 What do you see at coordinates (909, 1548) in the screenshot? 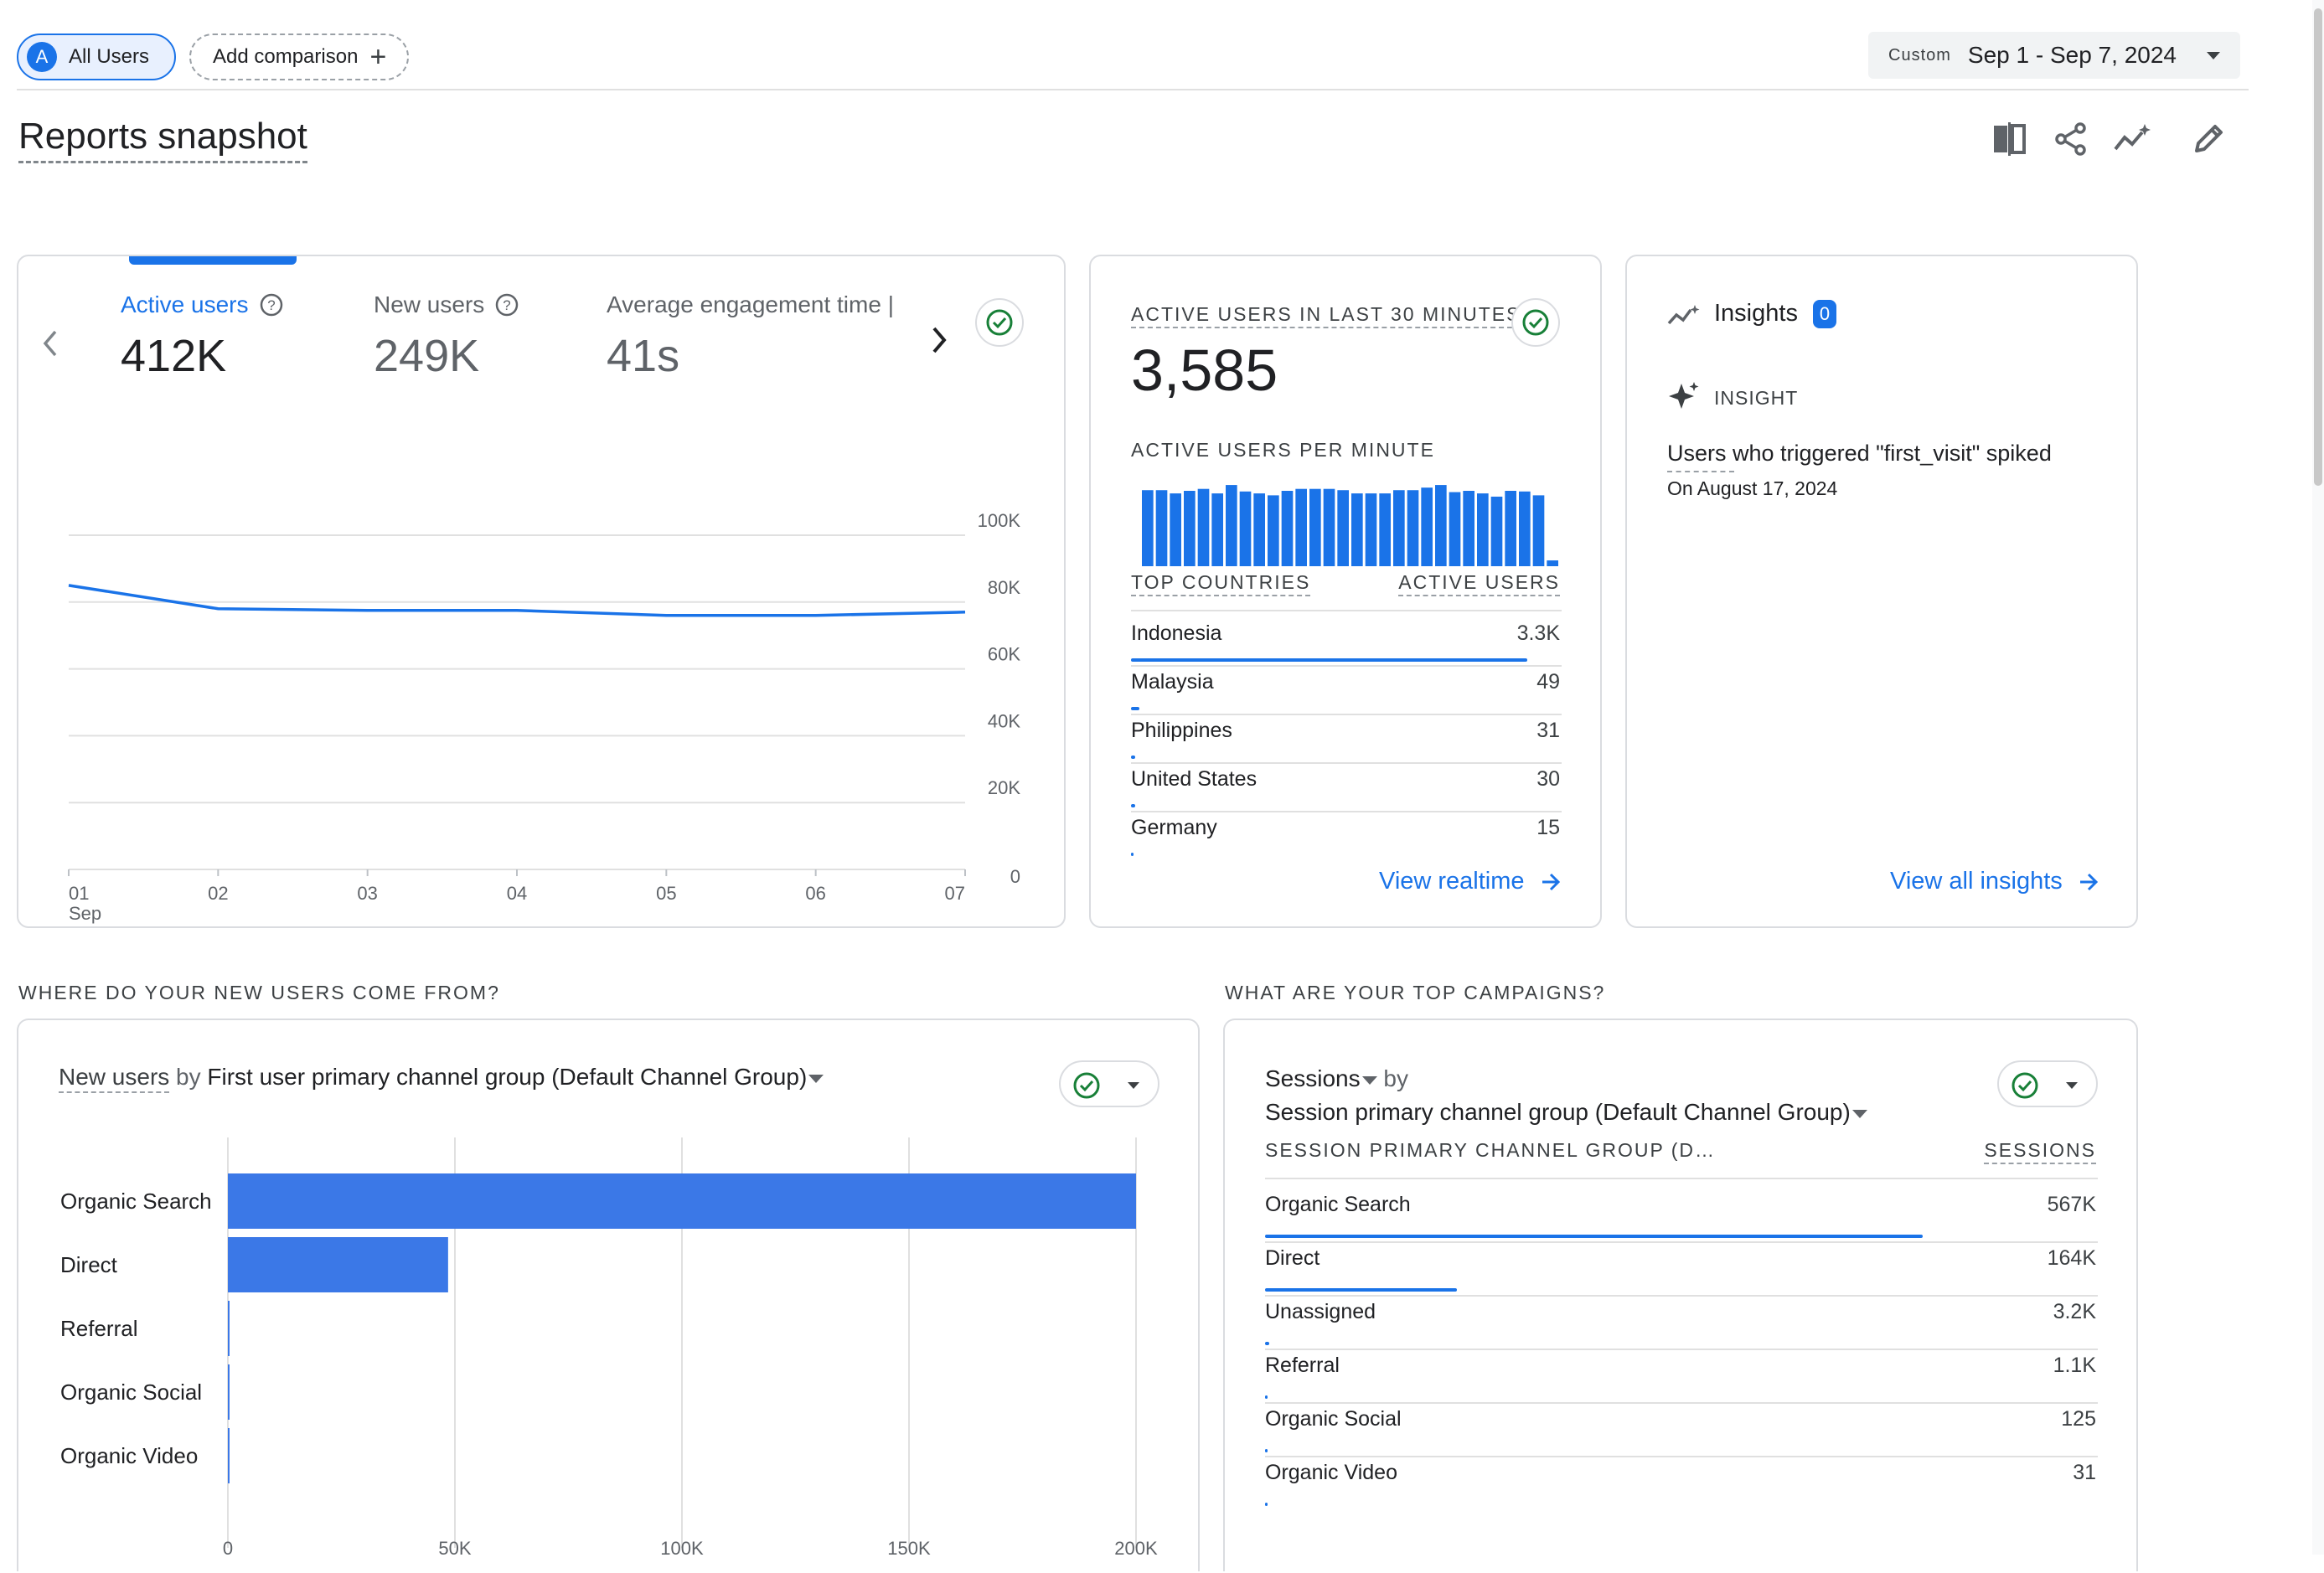
I see `x-tick-label: 150K` at bounding box center [909, 1548].